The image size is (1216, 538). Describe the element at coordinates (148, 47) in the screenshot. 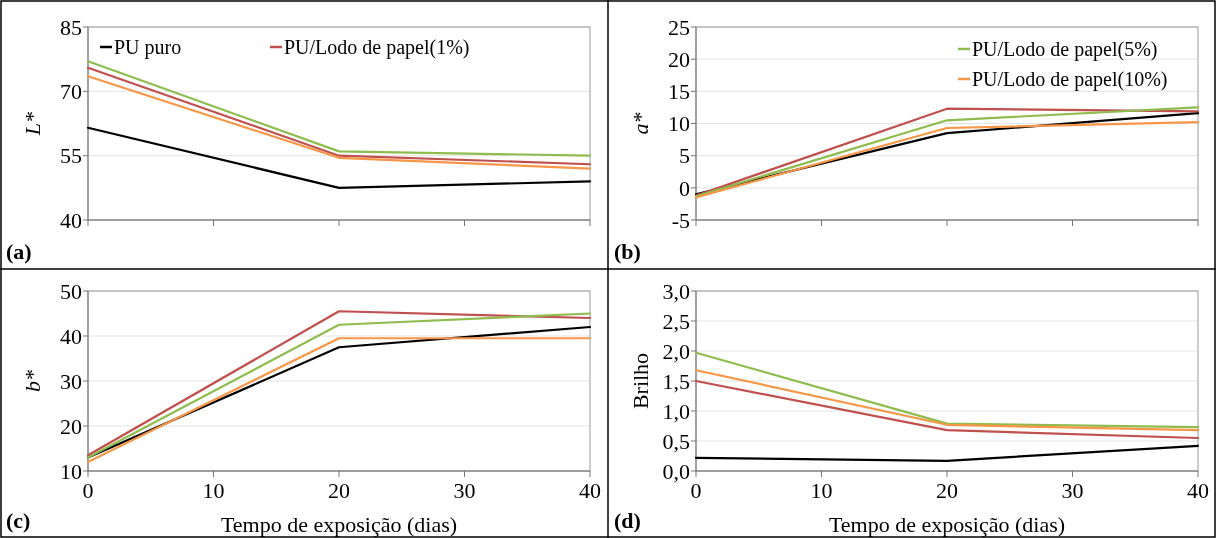

I see `legend-label: PU puro` at that location.